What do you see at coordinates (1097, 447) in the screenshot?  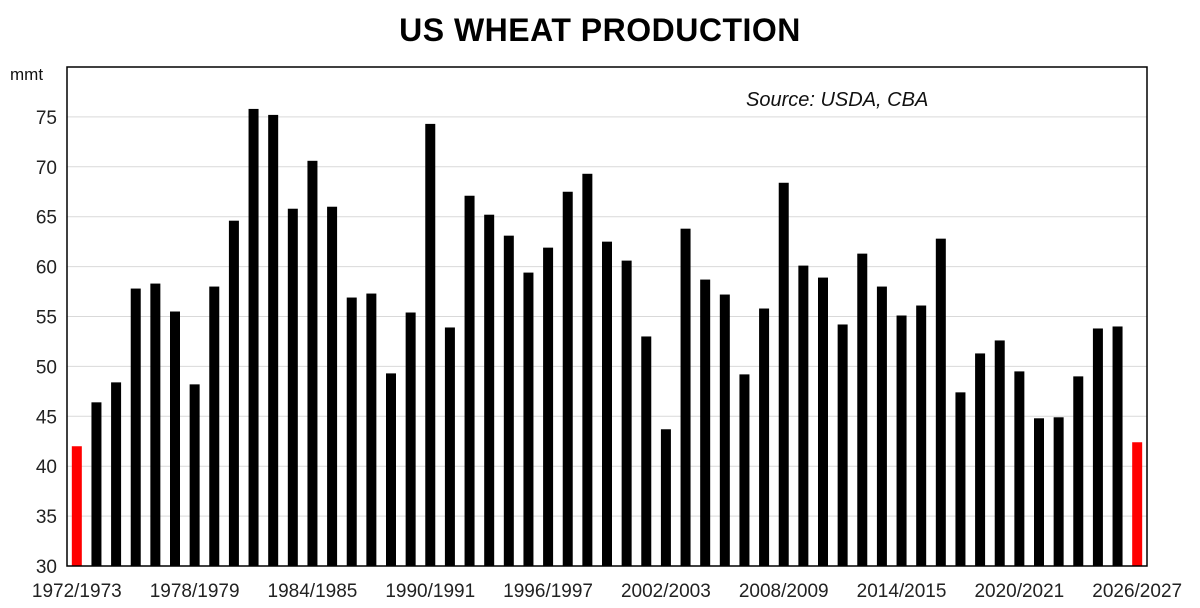 I see `bar-2024-2025` at bounding box center [1097, 447].